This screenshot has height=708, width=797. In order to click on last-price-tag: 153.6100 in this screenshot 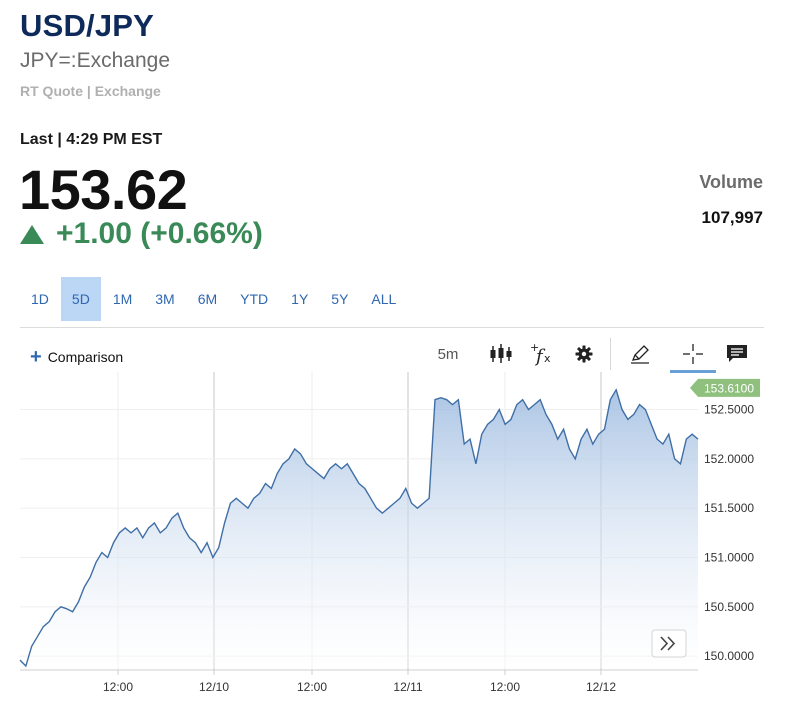, I will do `click(725, 387)`.